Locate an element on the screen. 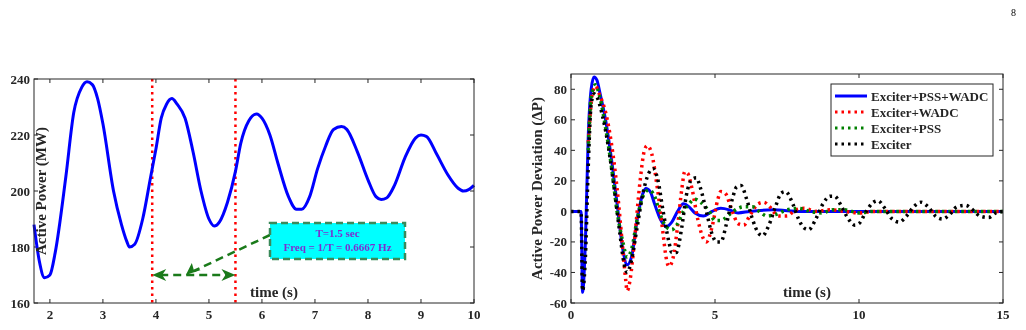 The width and height of the screenshot is (1026, 330). y-axis-title: Active Power (MW) is located at coordinates (41, 191).